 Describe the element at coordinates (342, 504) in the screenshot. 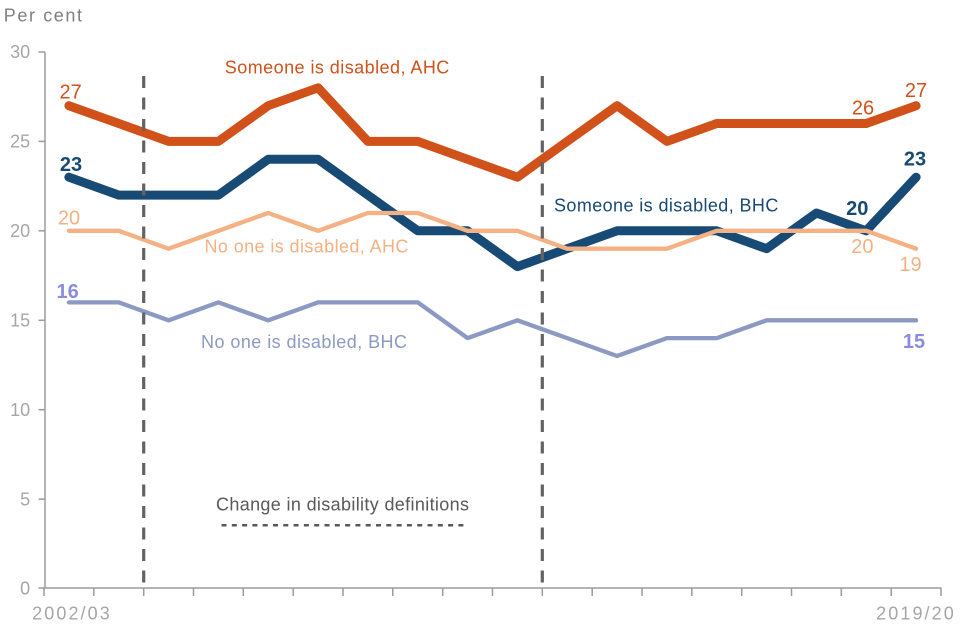

I see `svg-text:Change in disability definitio: Change in disability definitions` at that location.